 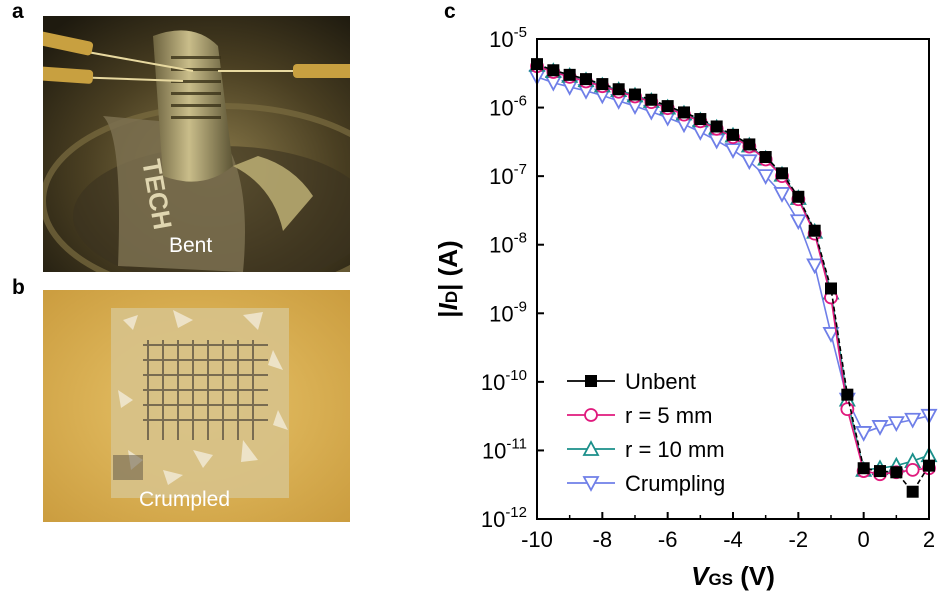 I want to click on y-tick-label: 10⁻¹¹, so click(x=504, y=449).